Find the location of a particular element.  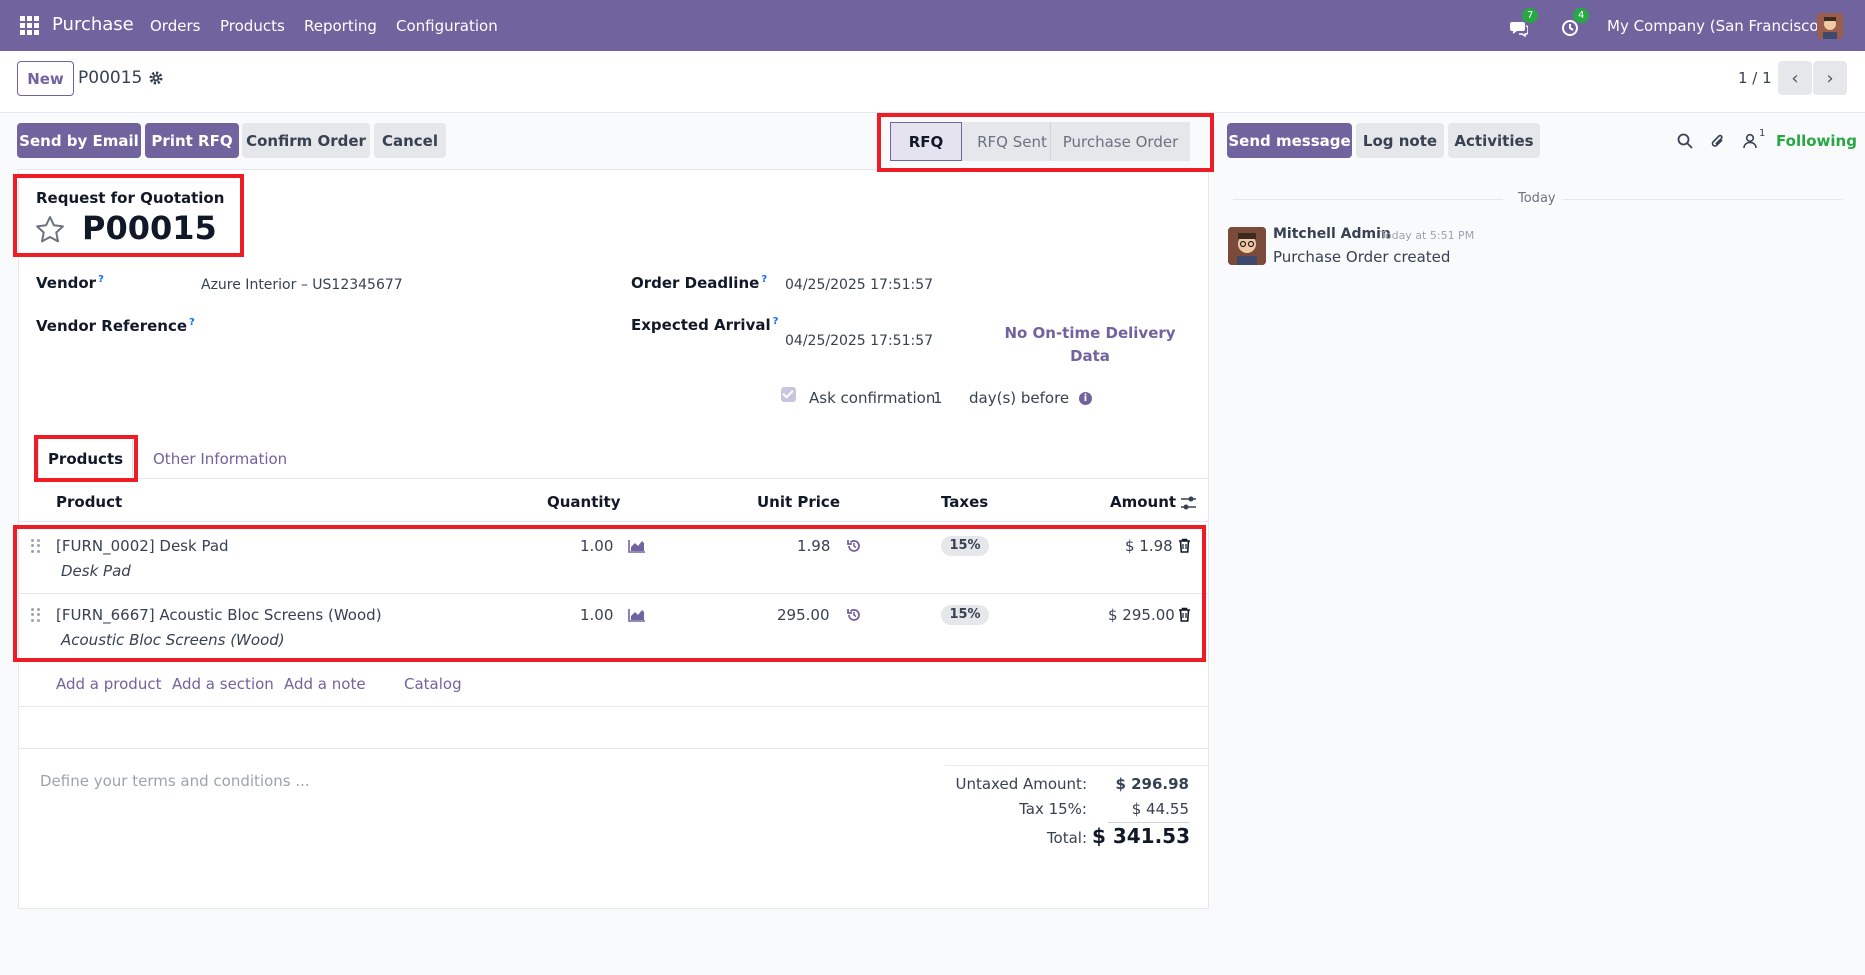

ask-confirmation-days: 1 is located at coordinates (938, 398).